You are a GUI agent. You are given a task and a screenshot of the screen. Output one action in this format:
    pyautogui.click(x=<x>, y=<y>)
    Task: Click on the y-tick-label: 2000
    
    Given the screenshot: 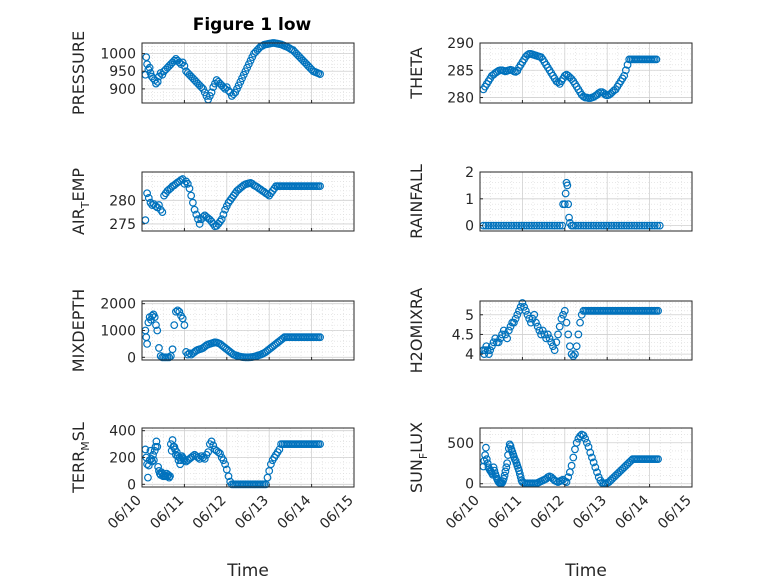 What is the action you would take?
    pyautogui.click(x=118, y=305)
    